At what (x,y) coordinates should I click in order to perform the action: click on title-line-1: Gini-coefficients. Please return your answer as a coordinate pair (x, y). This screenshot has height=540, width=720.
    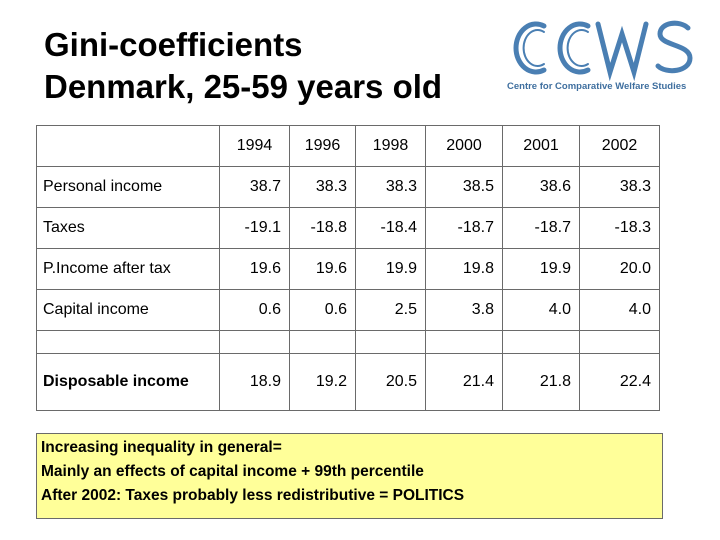
    Looking at the image, I should click on (173, 44).